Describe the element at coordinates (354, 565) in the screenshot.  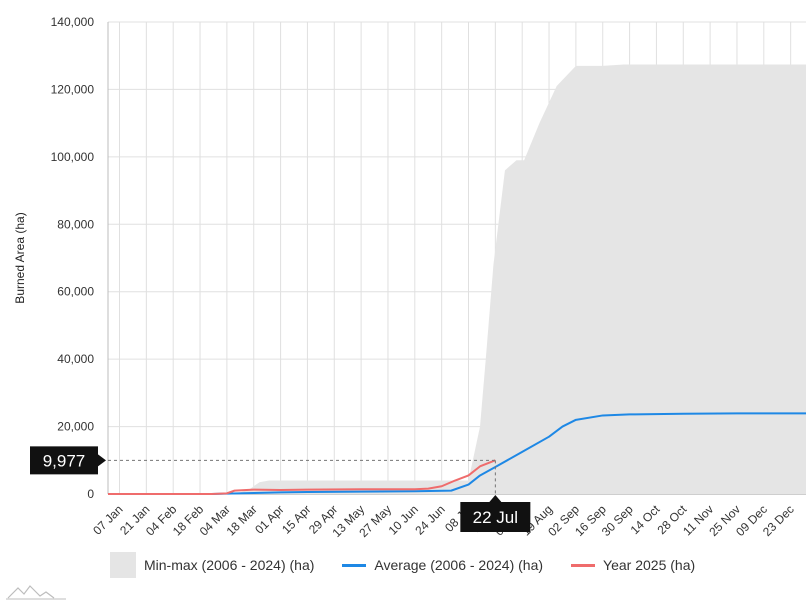
I see `average-swatch` at that location.